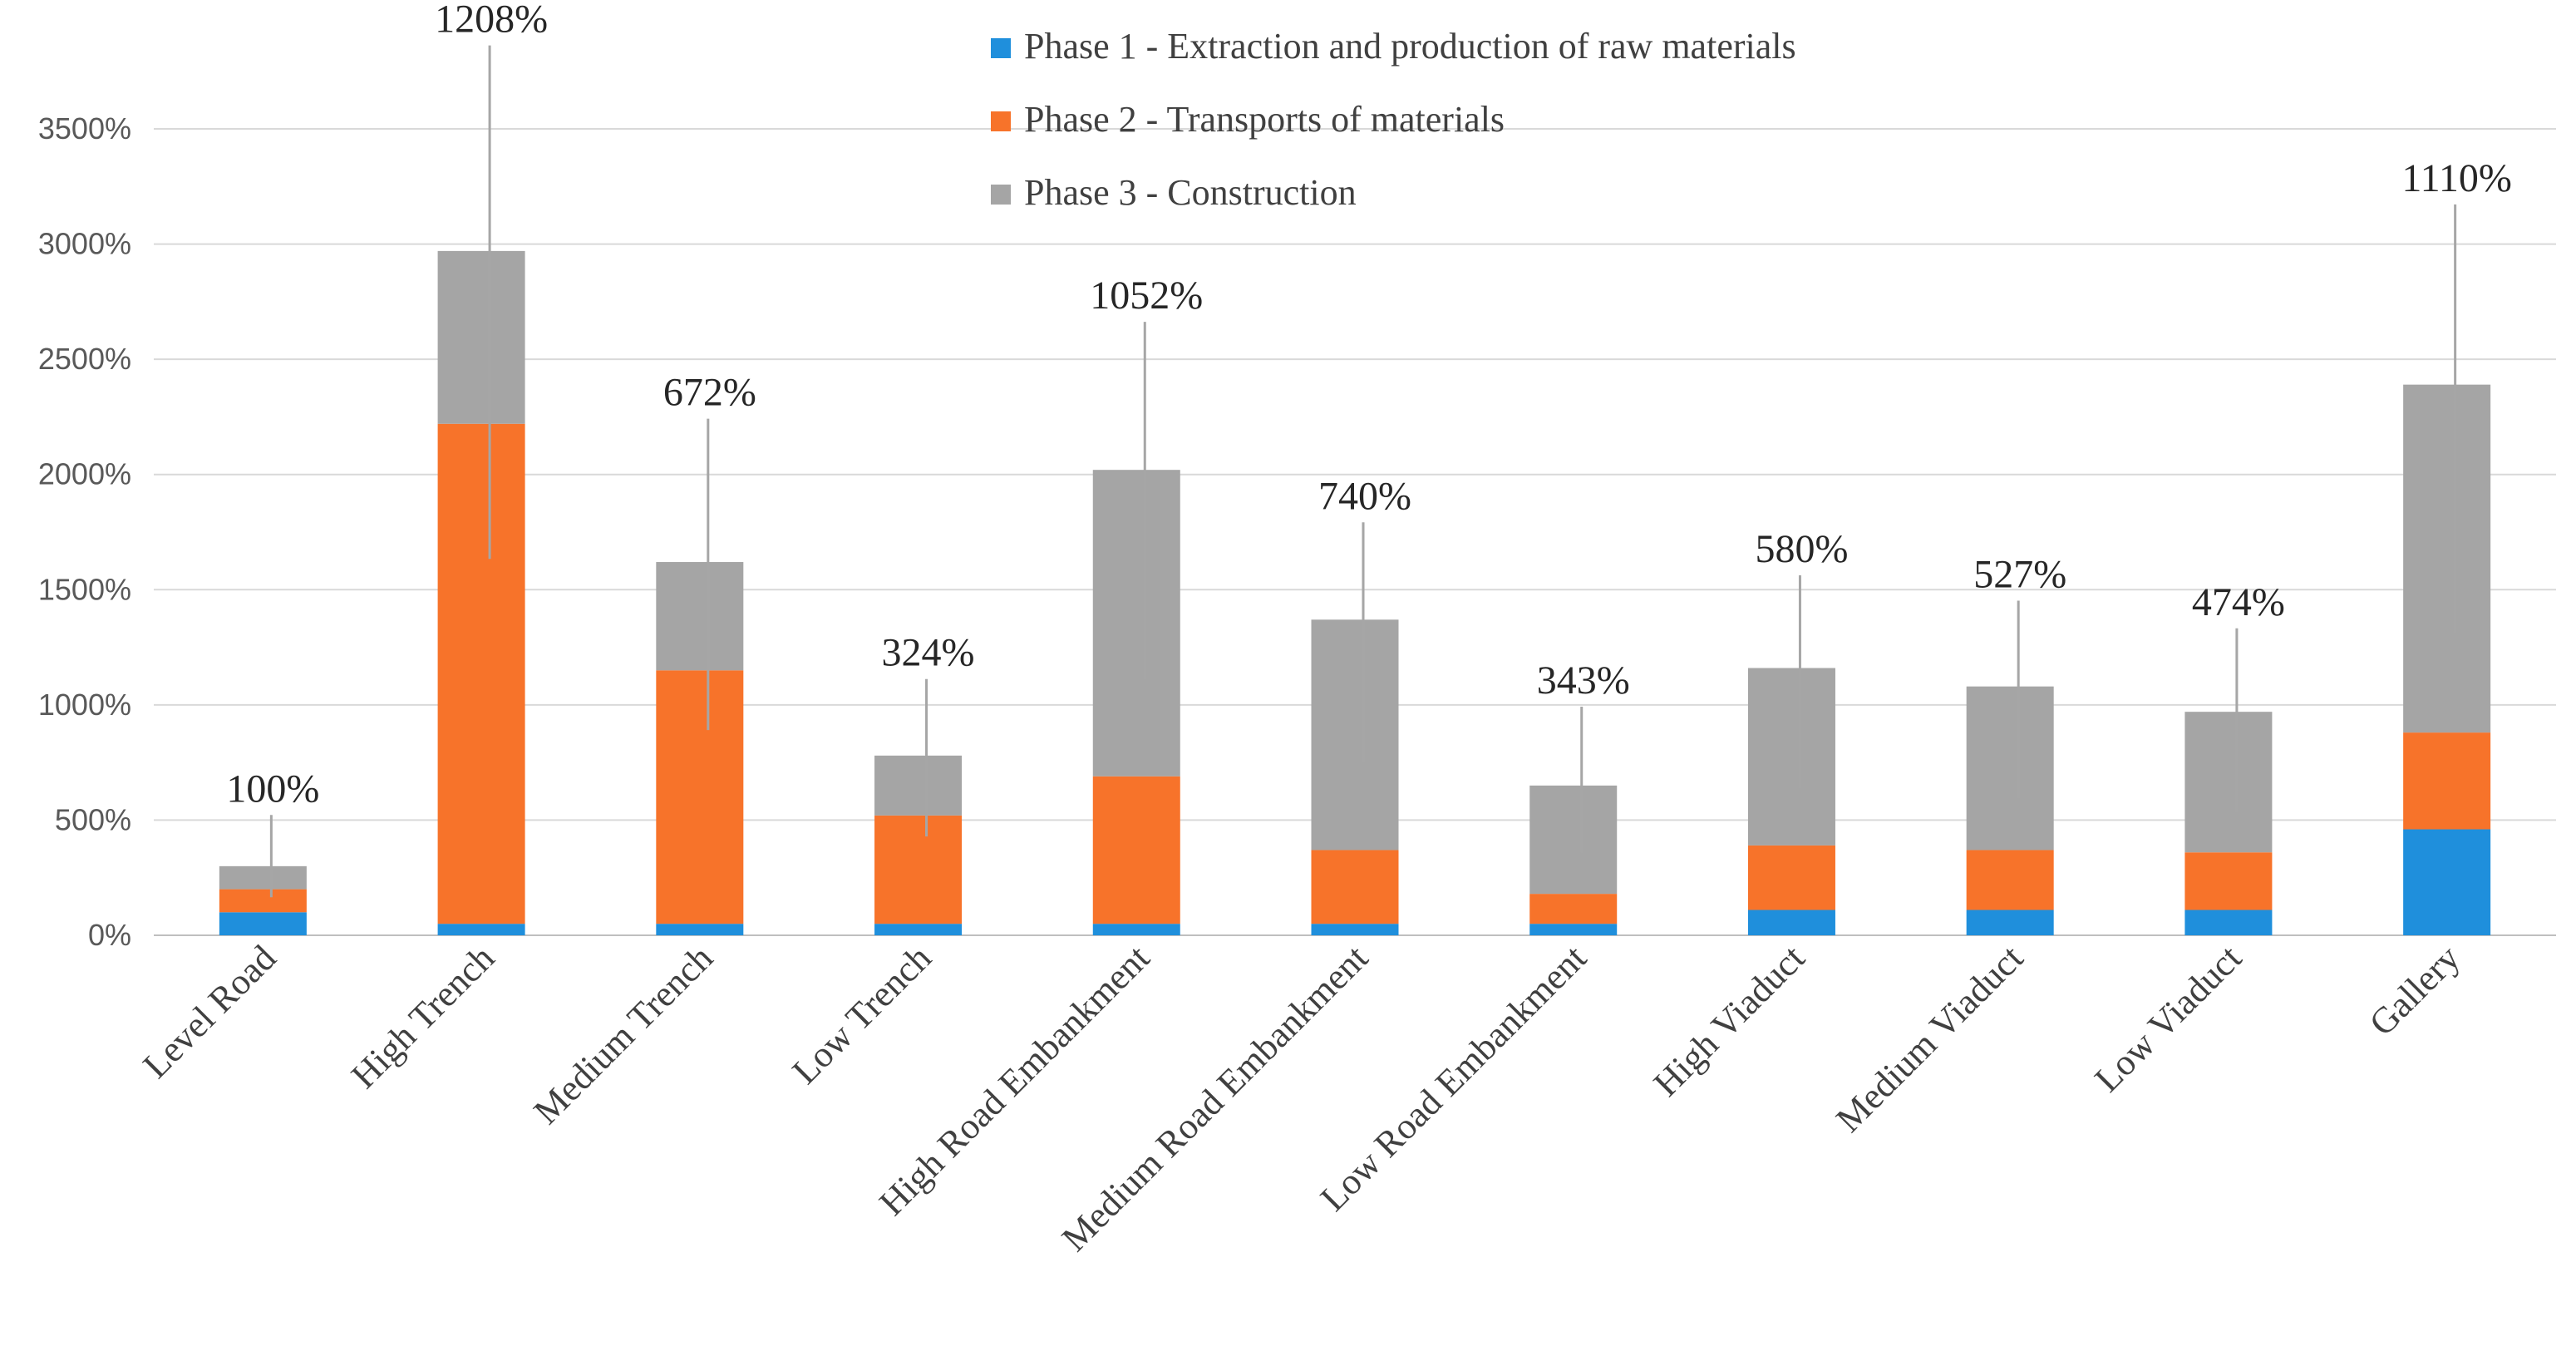  I want to click on x-category-label: Medium Trench, so click(623, 1034).